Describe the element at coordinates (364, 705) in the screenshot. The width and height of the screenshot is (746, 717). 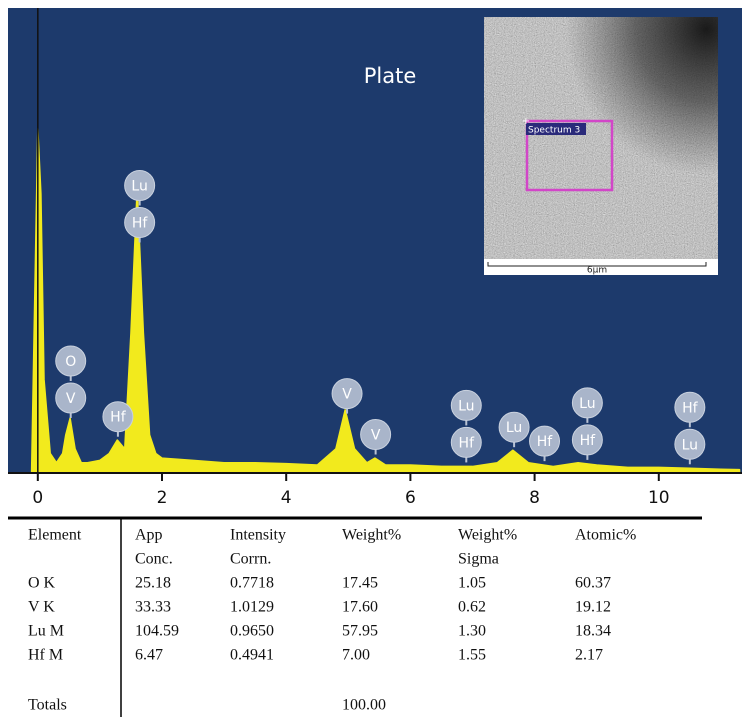
I see `totals-value: 100.00` at that location.